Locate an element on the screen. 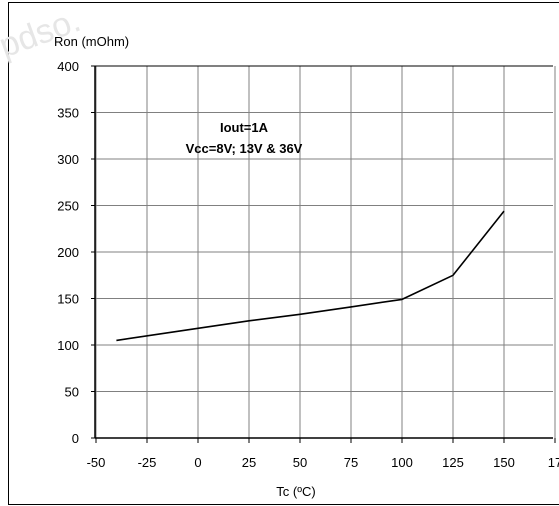  x-tick-label: 125 is located at coordinates (453, 462).